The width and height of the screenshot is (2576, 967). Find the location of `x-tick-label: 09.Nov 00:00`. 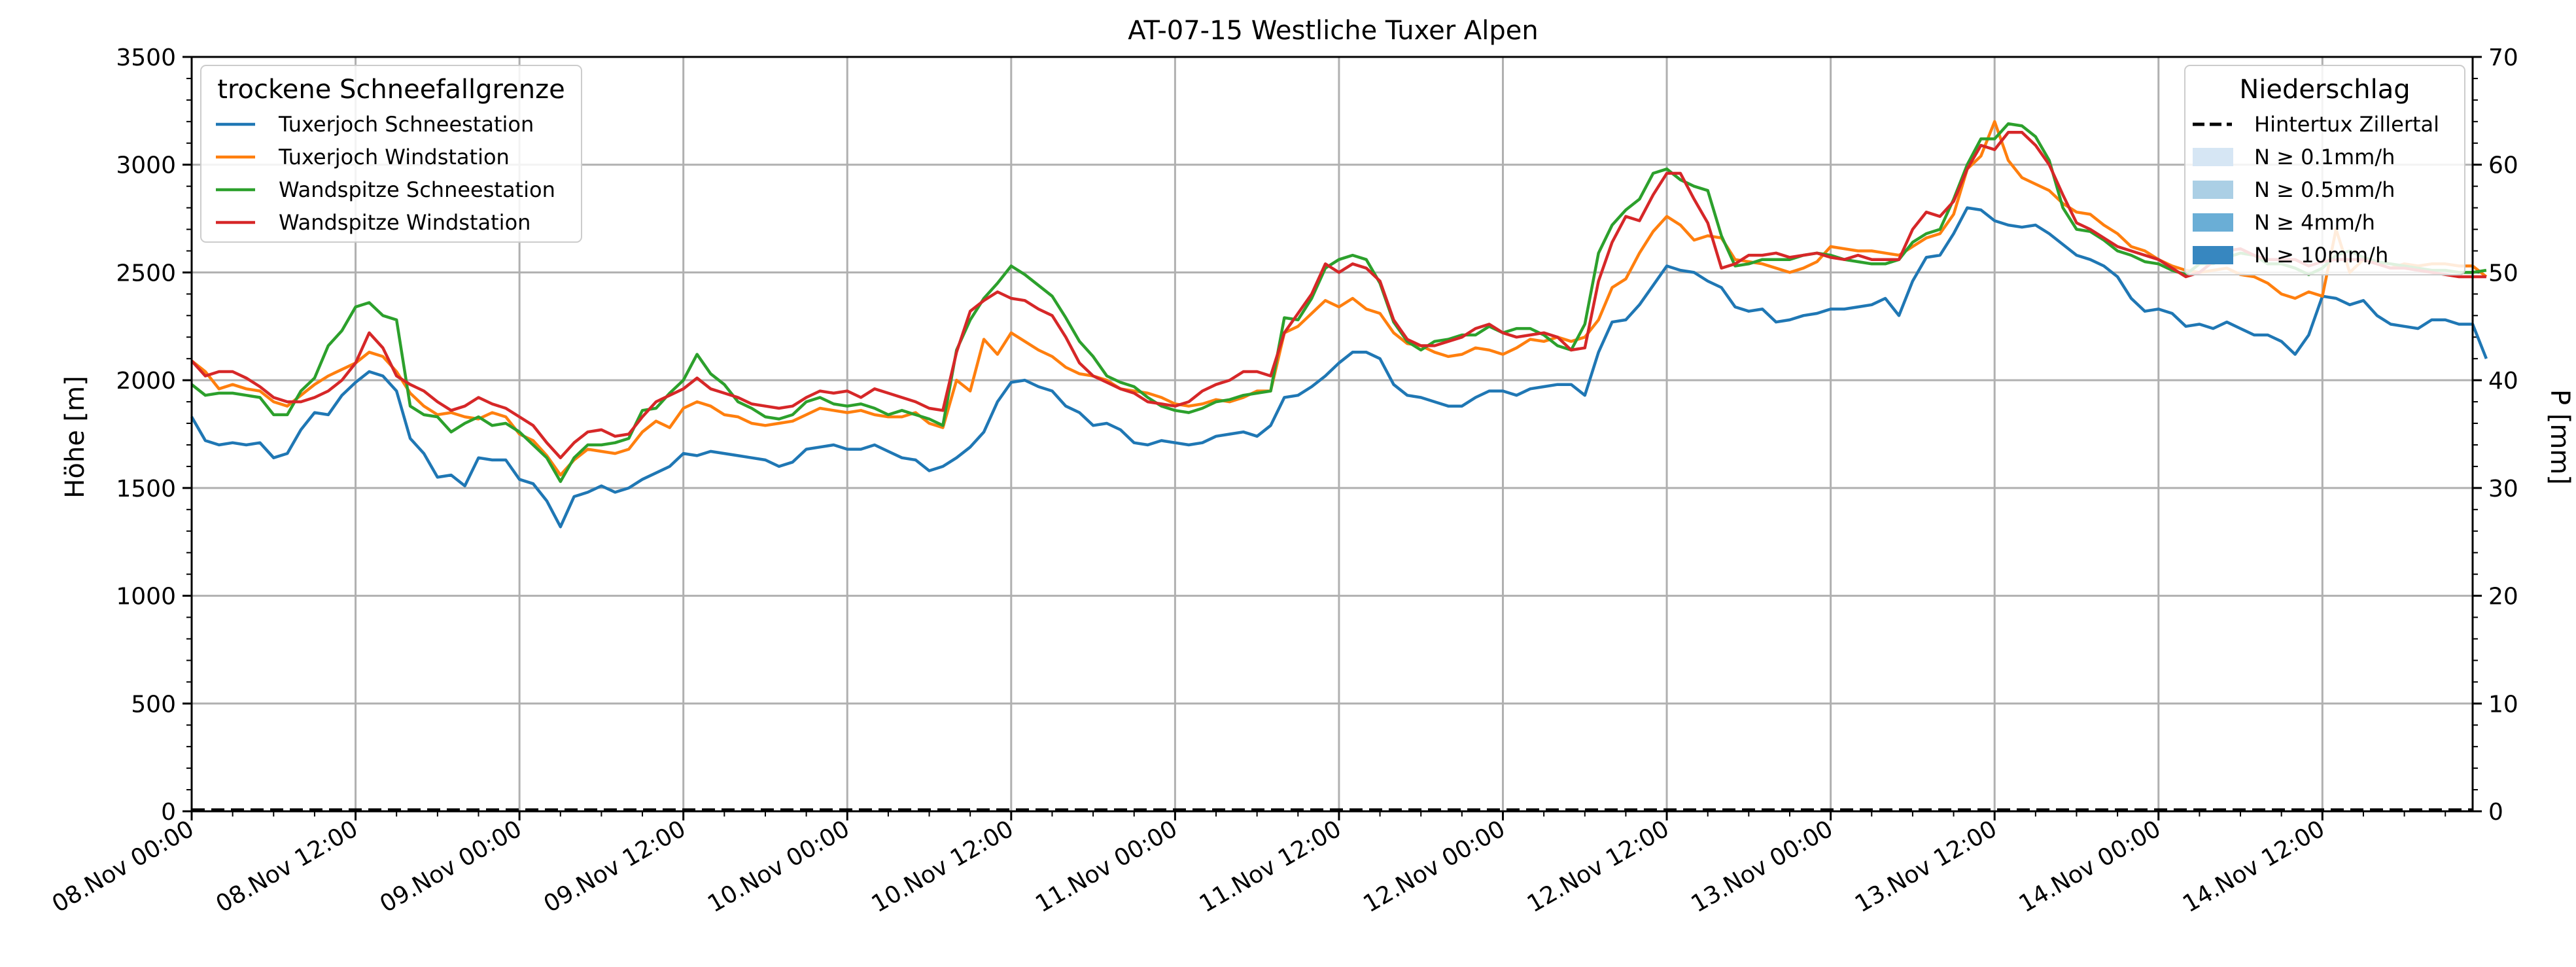

x-tick-label: 09.Nov 00:00 is located at coordinates (451, 866).